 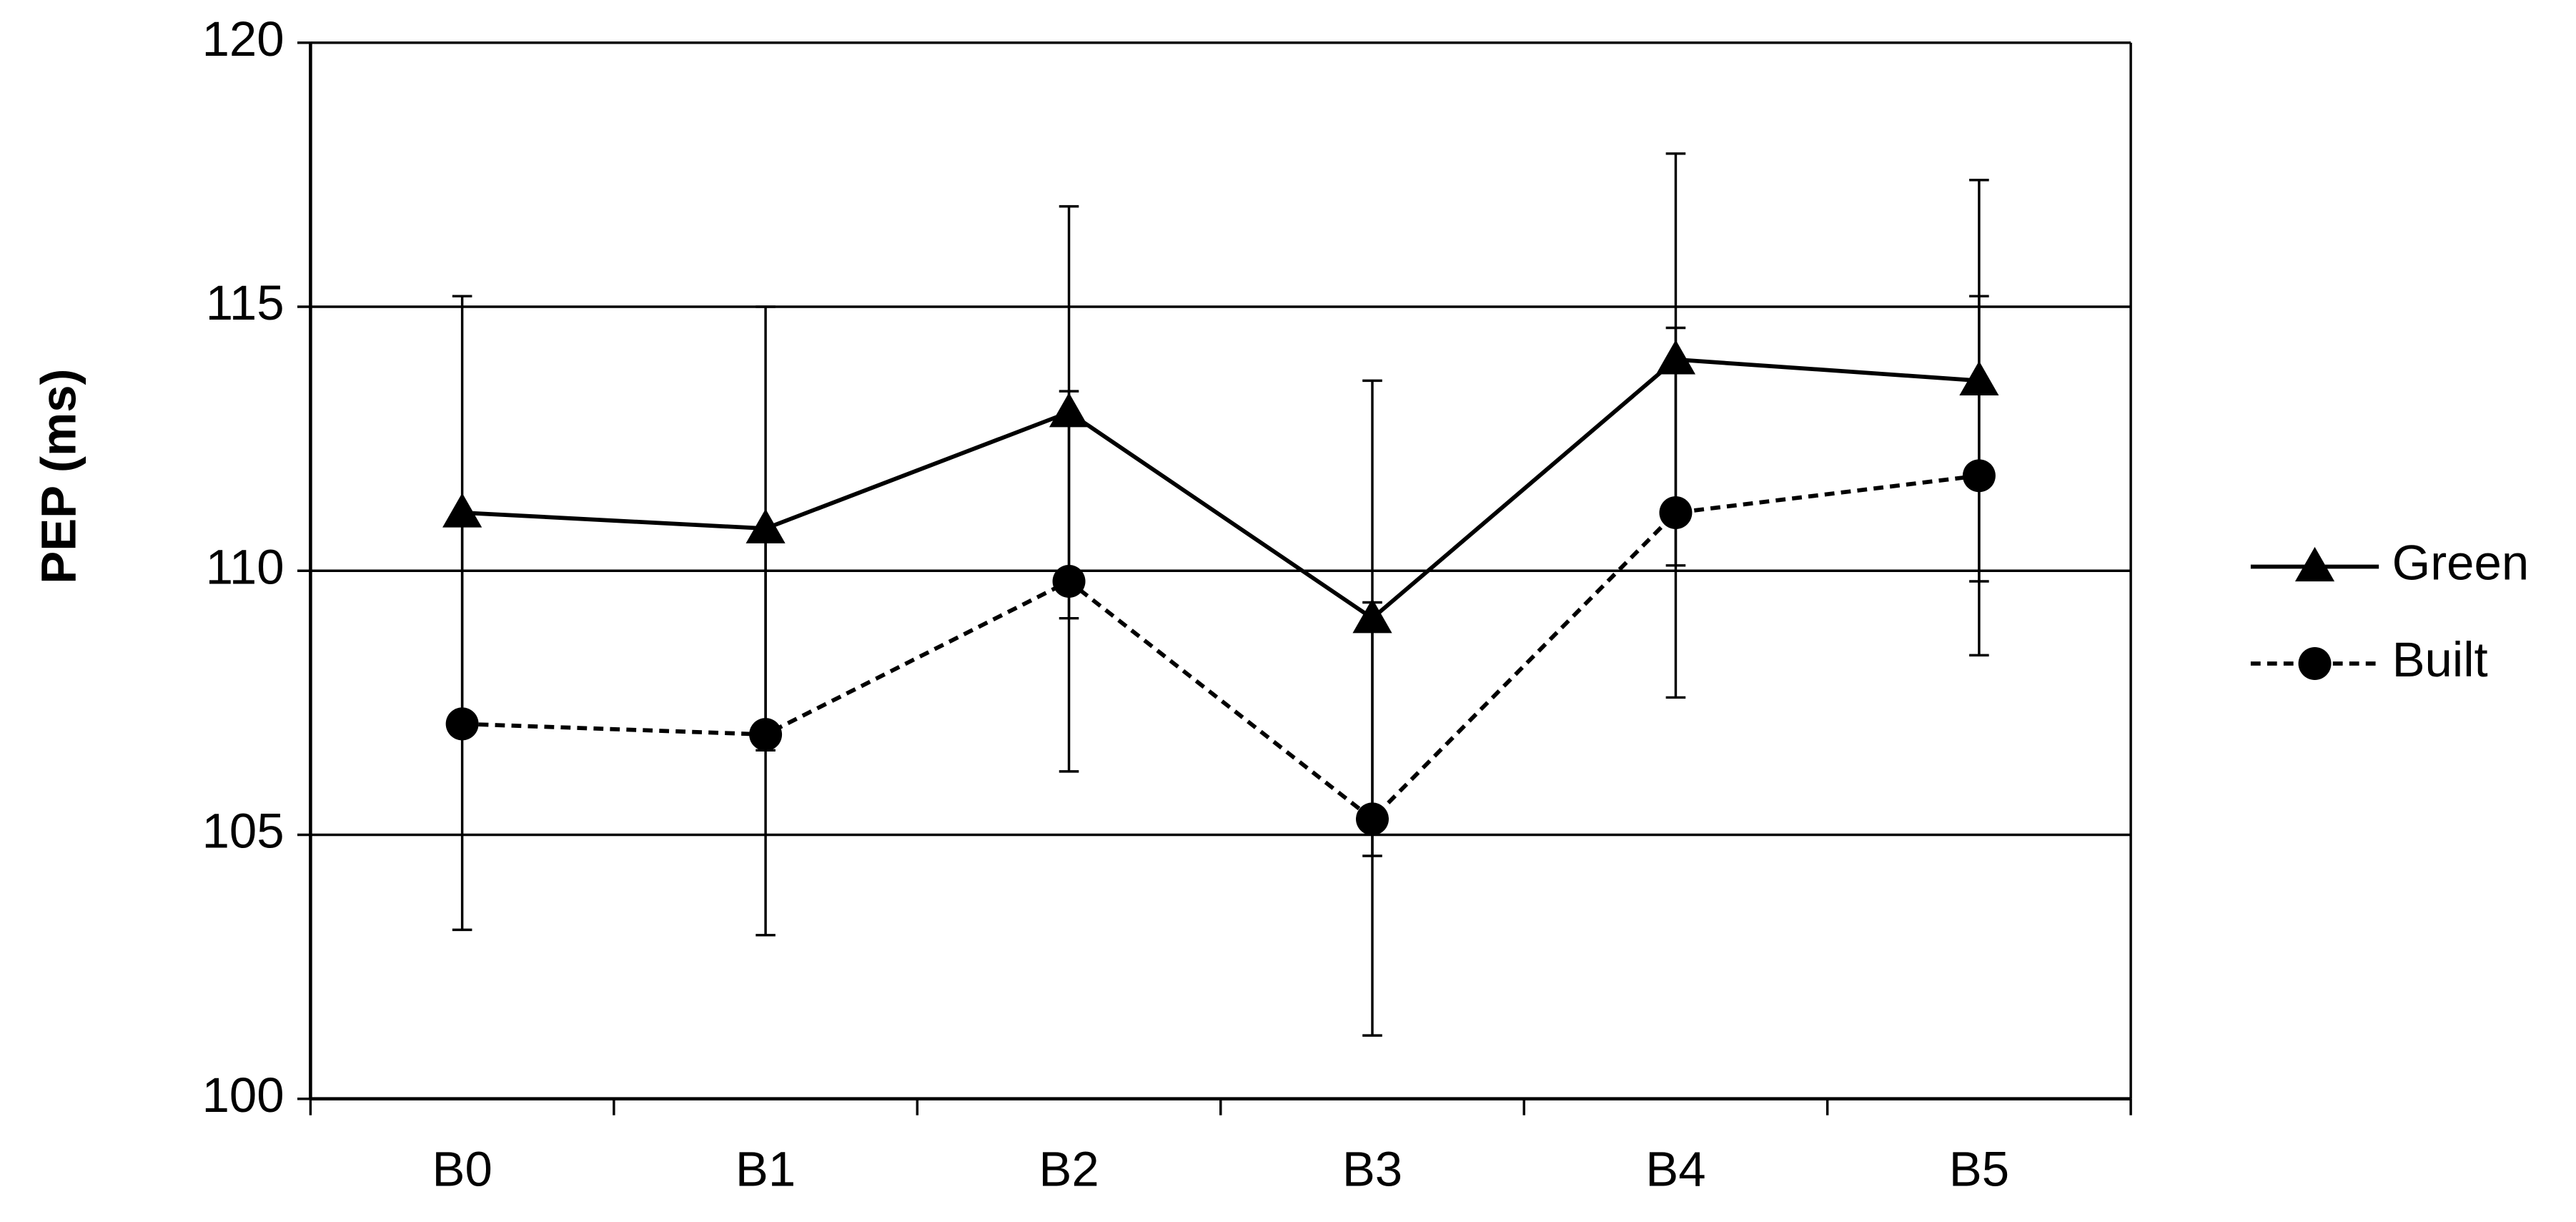 What do you see at coordinates (243, 1095) in the screenshot?
I see `y-tick-label: 100` at bounding box center [243, 1095].